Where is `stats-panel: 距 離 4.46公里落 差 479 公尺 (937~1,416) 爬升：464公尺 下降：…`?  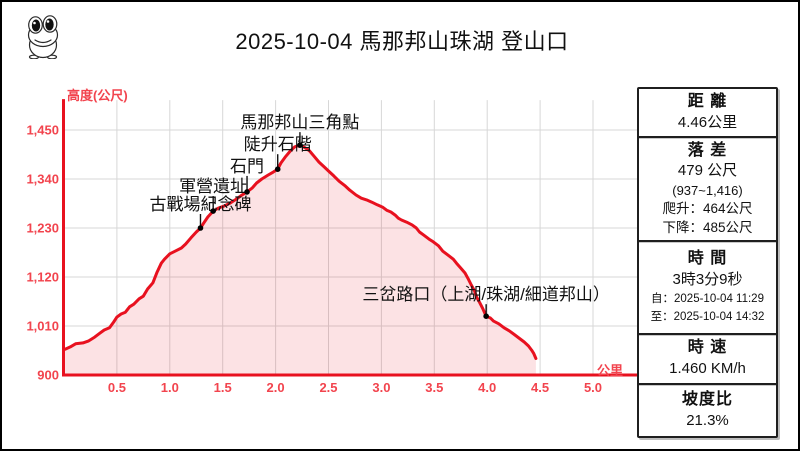 stats-panel: 距 離 4.46公里落 差 479 公尺 (937~1,416) 爬升：464公尺 下降：… is located at coordinates (707, 262).